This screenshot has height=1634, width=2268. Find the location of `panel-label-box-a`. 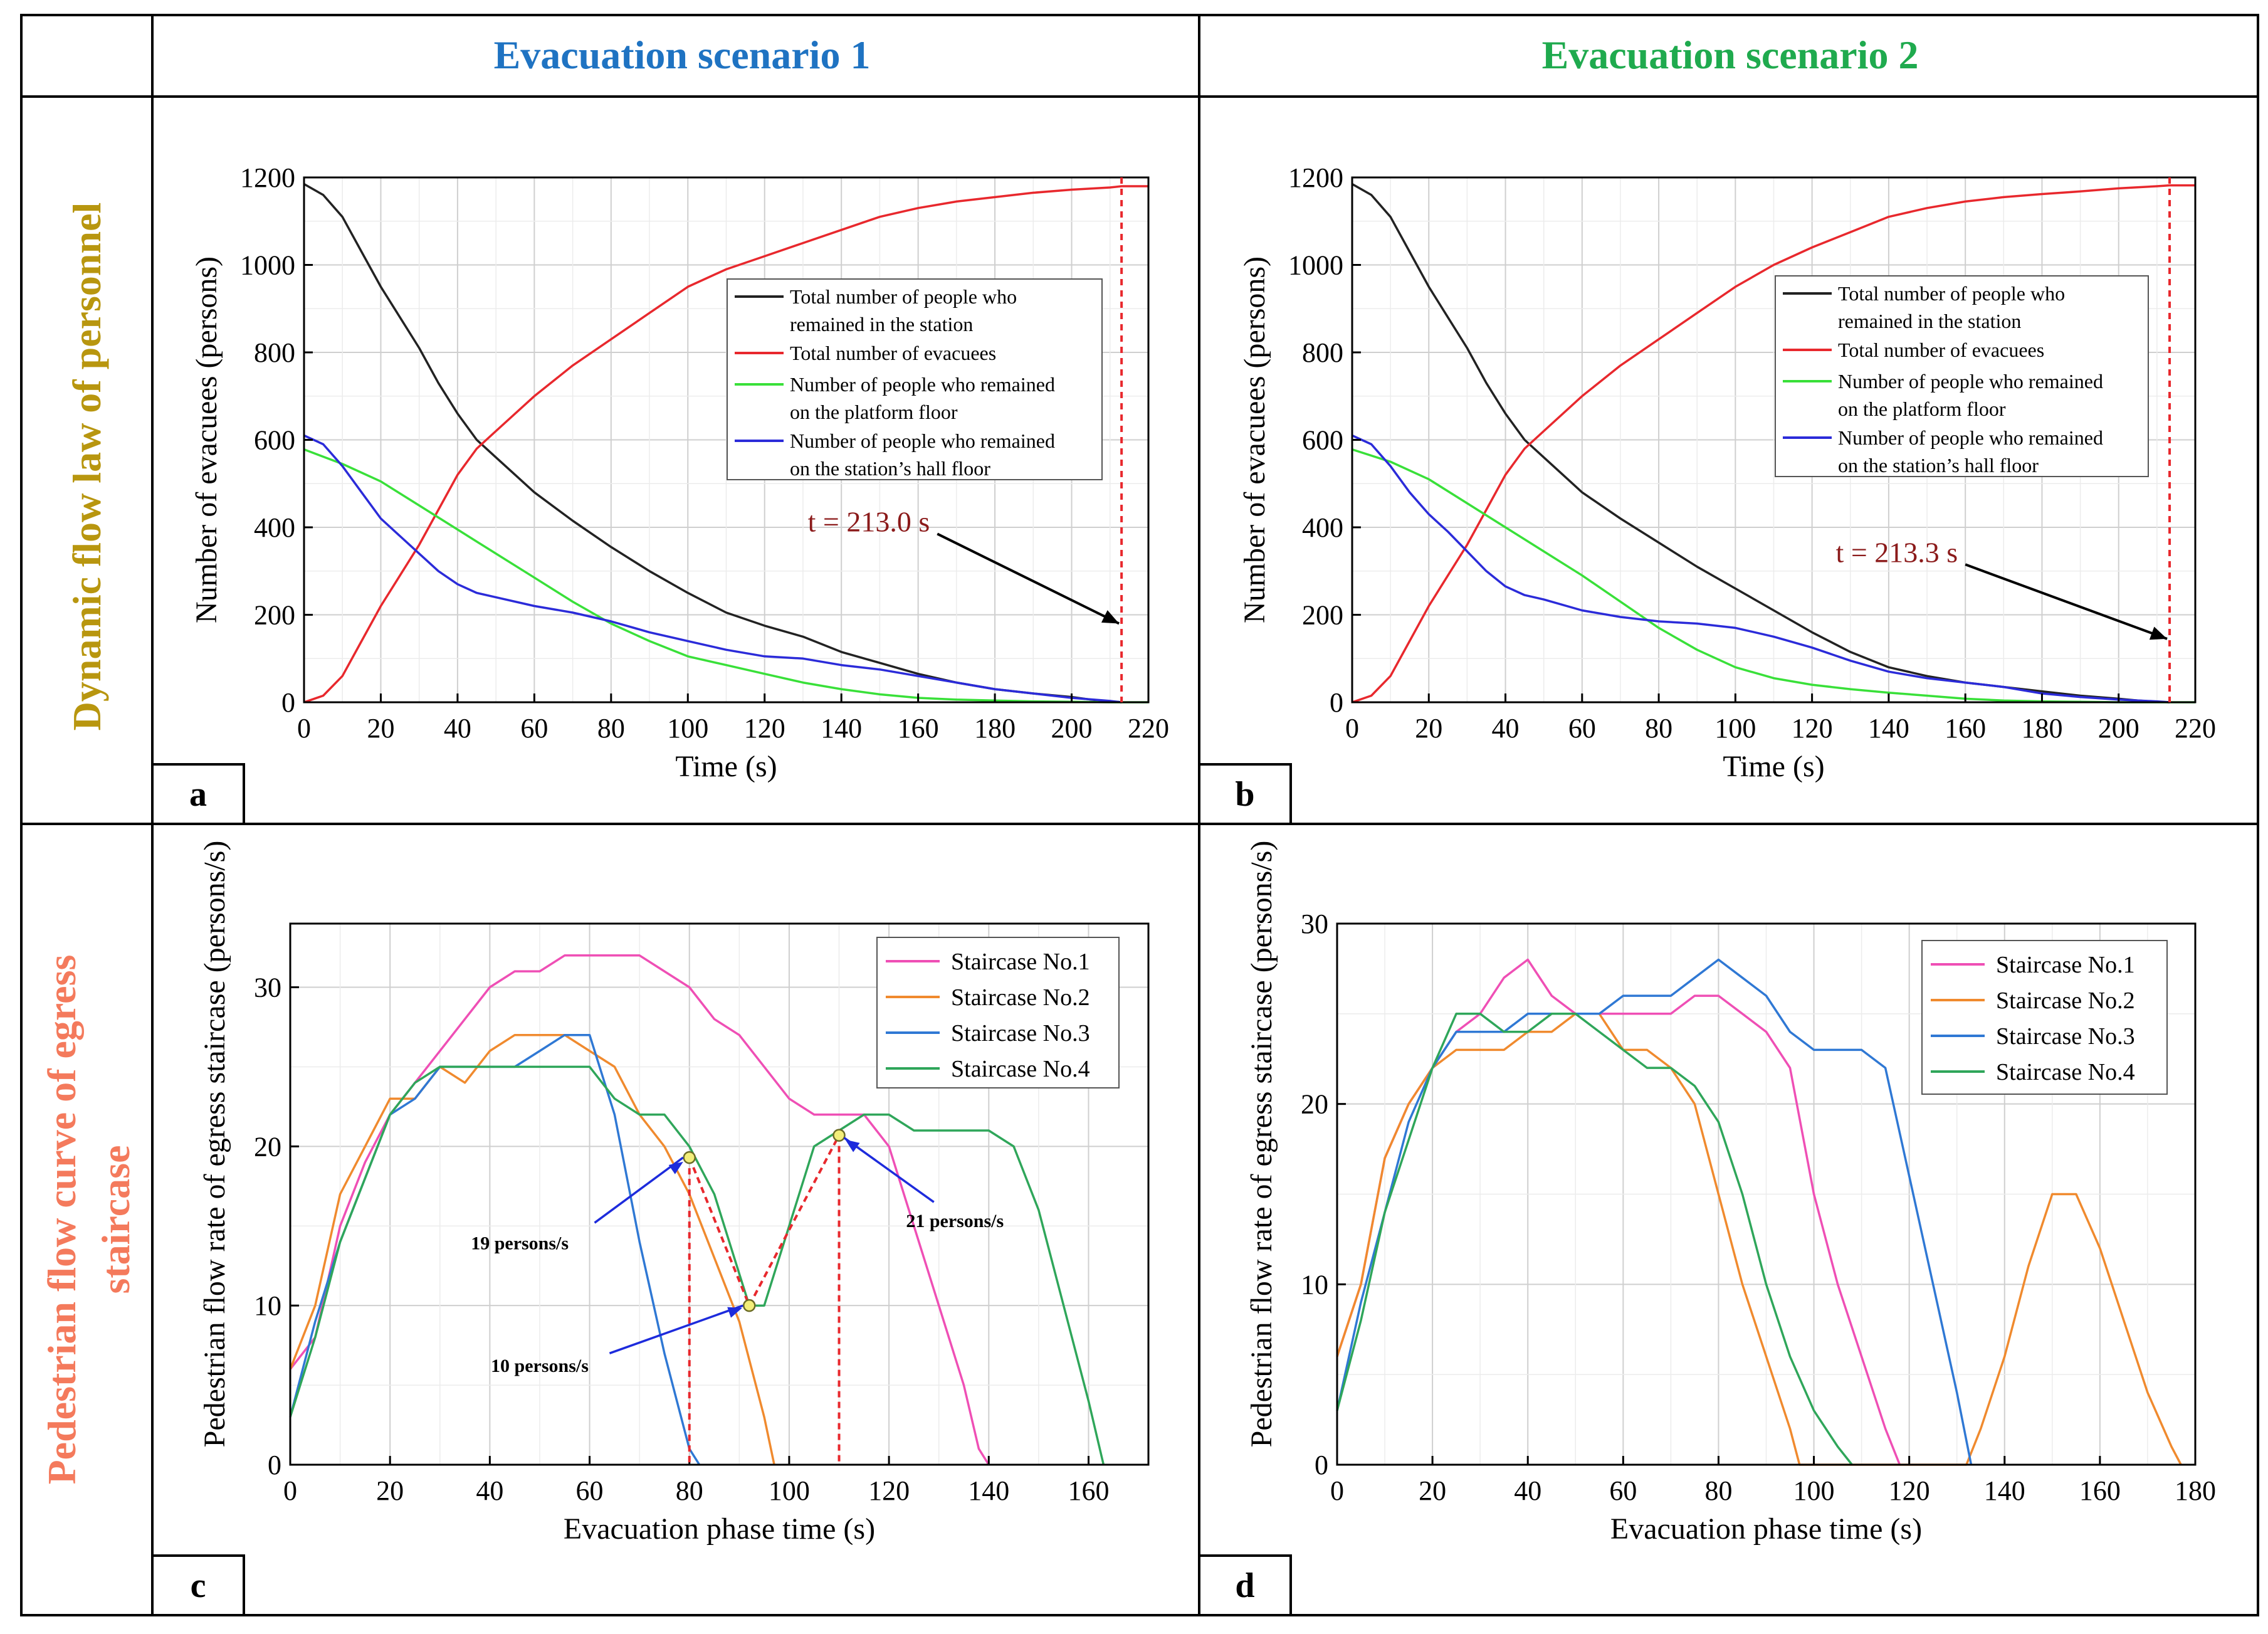

panel-label-box-a is located at coordinates (198, 794).